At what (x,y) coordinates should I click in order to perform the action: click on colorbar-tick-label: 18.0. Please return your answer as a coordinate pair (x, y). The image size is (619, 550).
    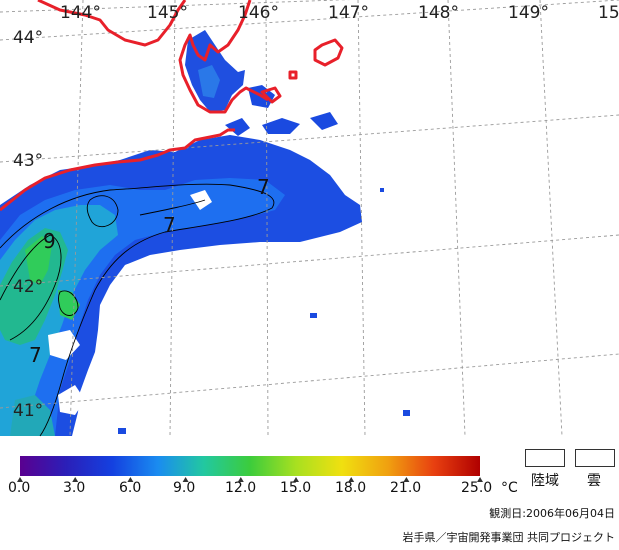
    Looking at the image, I should click on (351, 488).